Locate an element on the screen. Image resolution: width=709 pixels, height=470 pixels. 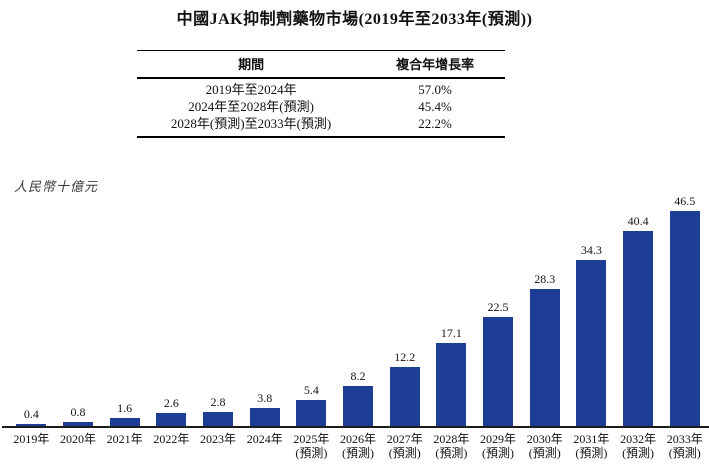
bar-group: 17.1 2028年 (預測) is located at coordinates (451, 327).